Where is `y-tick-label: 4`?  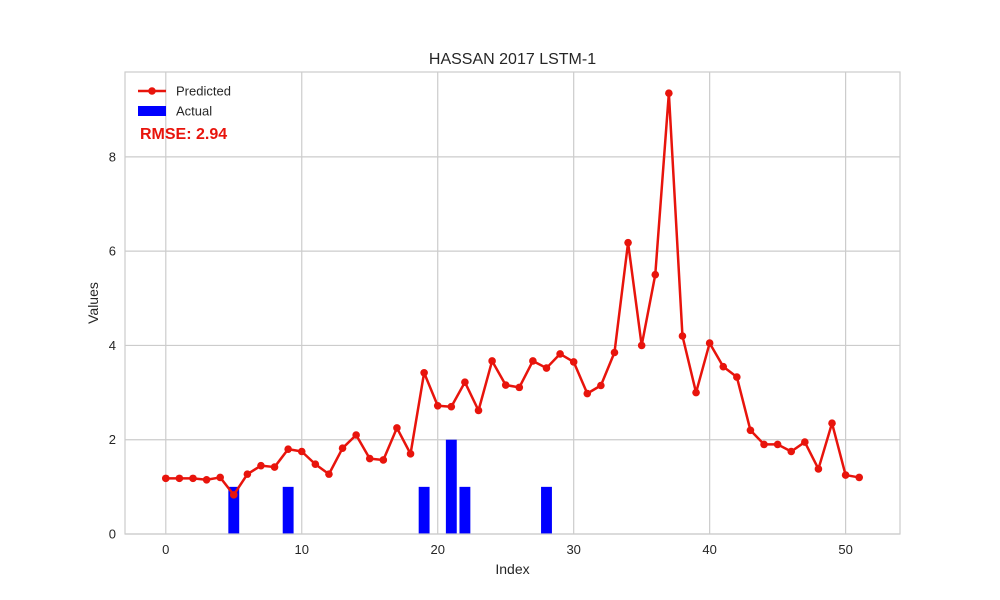 y-tick-label: 4 is located at coordinates (112, 345).